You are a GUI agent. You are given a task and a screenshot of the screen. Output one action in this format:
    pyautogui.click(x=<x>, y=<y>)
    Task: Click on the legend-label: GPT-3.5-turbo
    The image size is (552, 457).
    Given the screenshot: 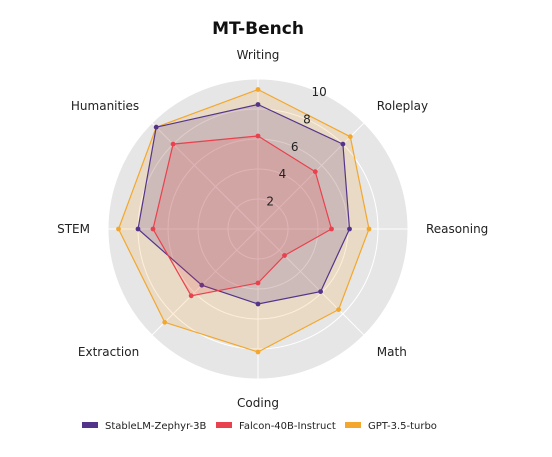 What is the action you would take?
    pyautogui.click(x=402, y=426)
    